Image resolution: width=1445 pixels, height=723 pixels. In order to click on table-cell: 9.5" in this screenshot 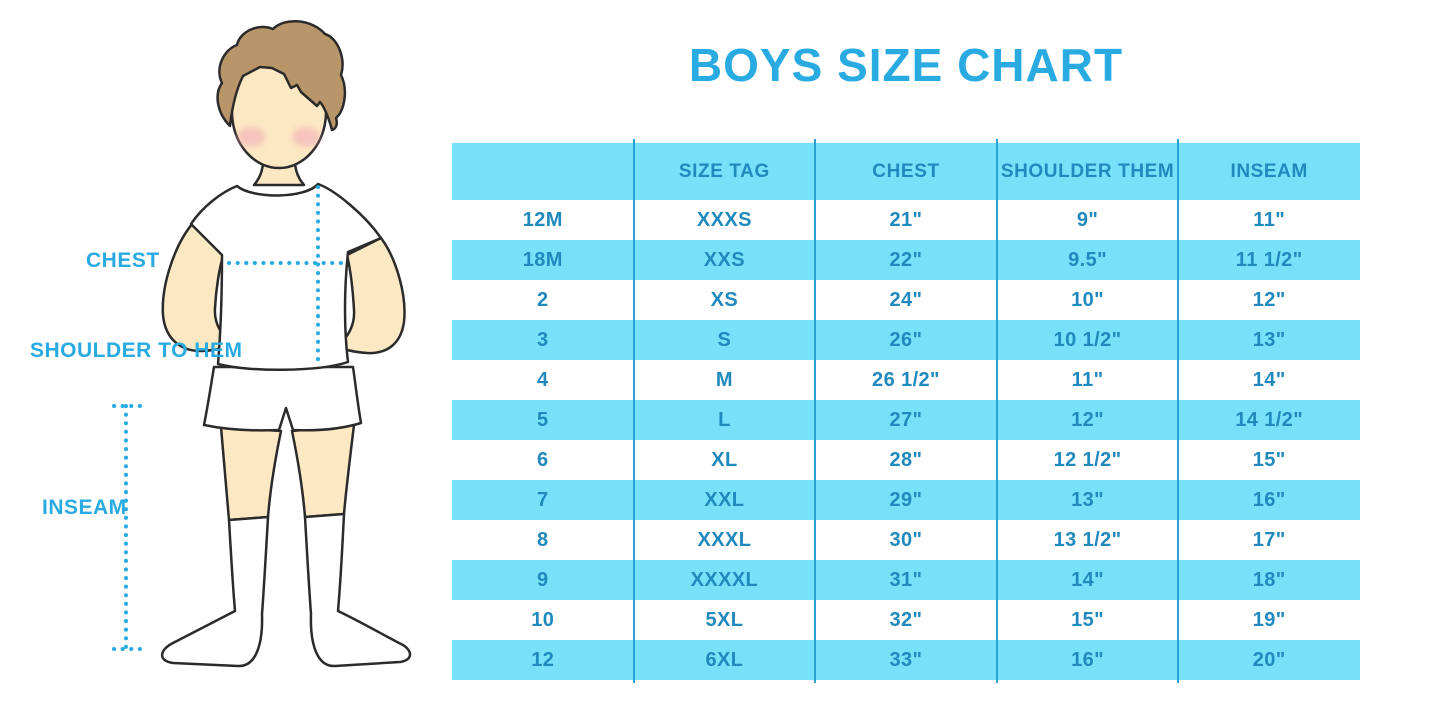, I will do `click(1087, 260)`.